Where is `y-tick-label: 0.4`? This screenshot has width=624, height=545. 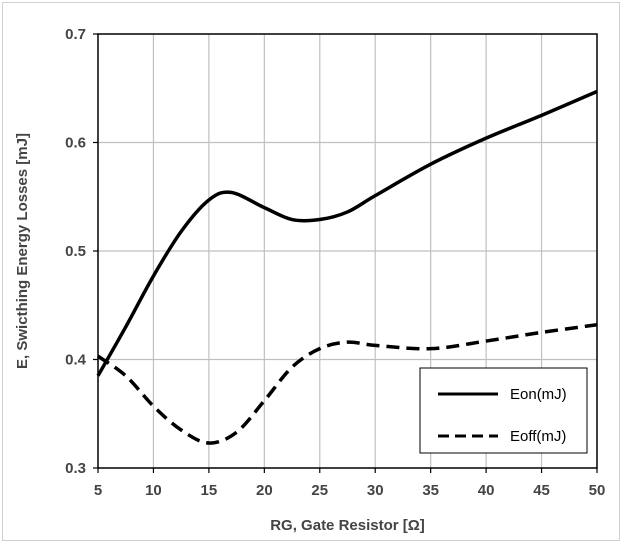
y-tick-label: 0.4 is located at coordinates (76, 360).